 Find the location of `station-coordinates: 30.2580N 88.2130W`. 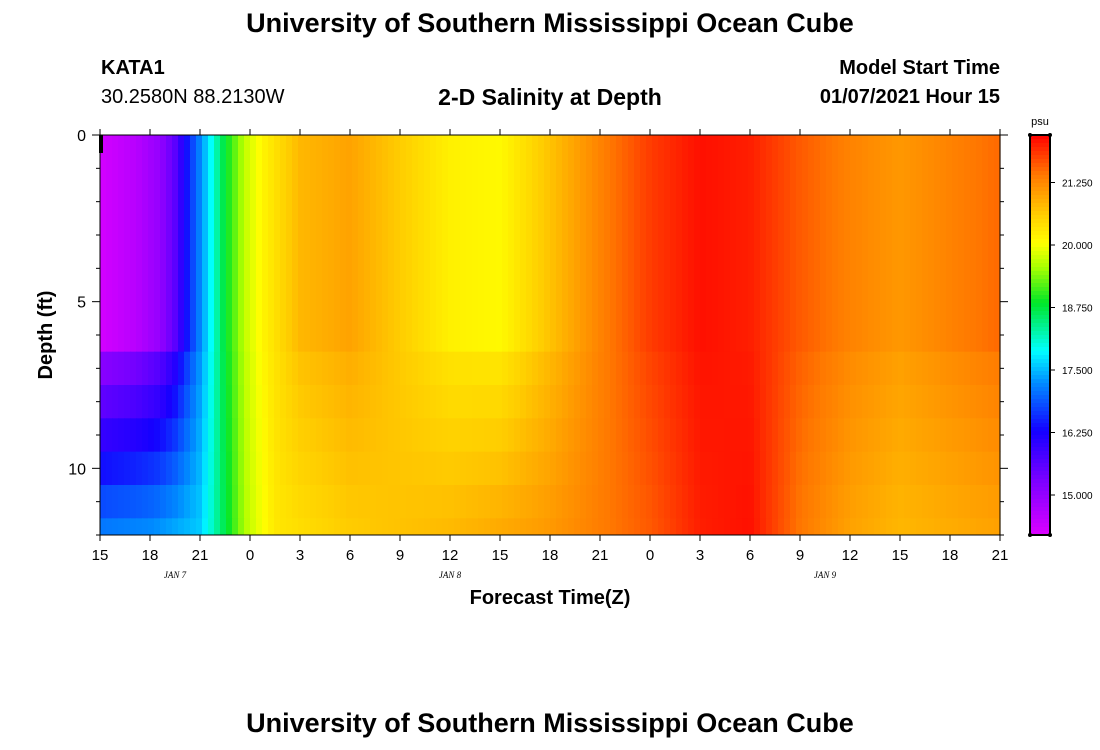

station-coordinates: 30.2580N 88.2130W is located at coordinates (193, 97).